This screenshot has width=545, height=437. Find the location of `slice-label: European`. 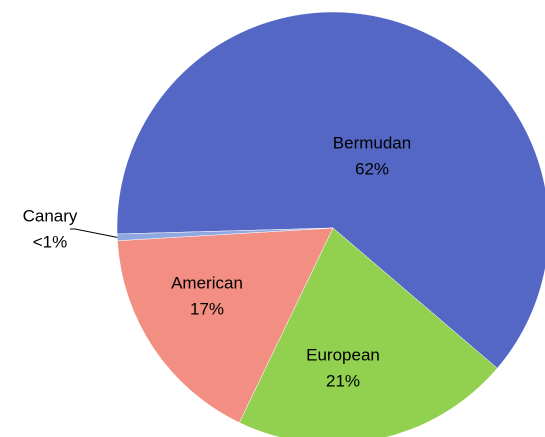

slice-label: European is located at coordinates (343, 354).